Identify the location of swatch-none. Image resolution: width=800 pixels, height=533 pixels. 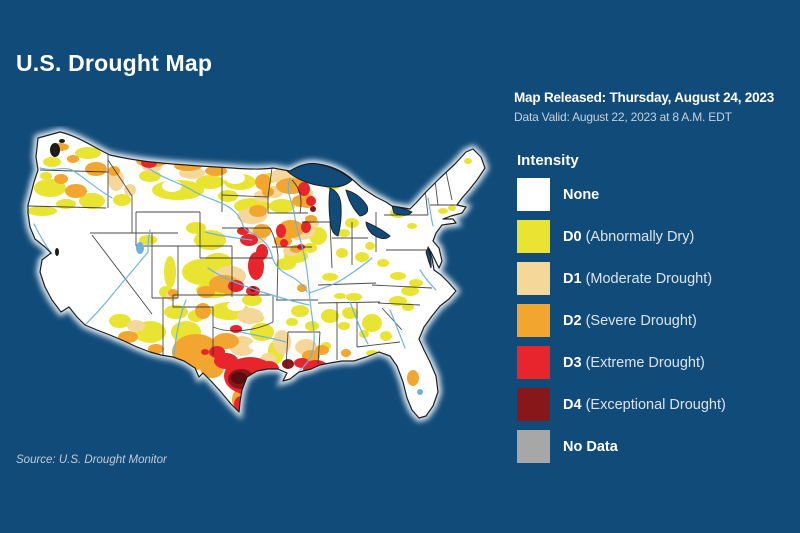
(533, 194).